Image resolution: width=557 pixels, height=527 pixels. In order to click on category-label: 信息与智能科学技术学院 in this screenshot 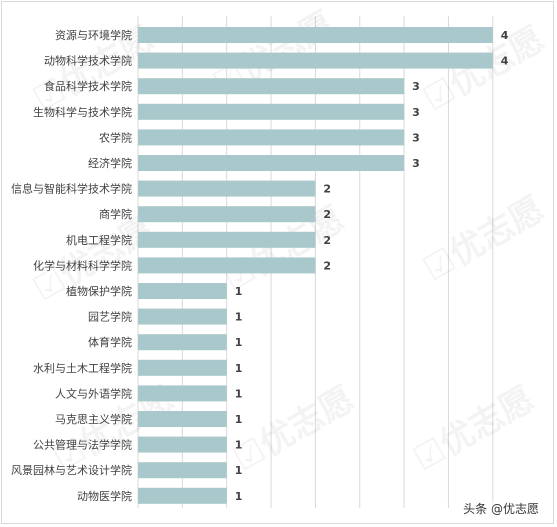, I will do `click(71, 189)`.